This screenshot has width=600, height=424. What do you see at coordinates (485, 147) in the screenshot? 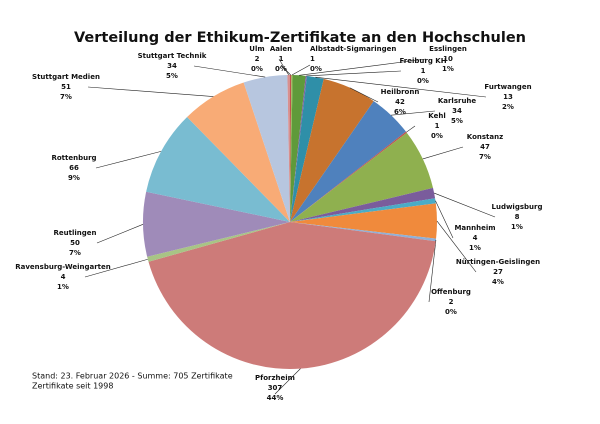
I see `data-label-value: 47` at bounding box center [485, 147].